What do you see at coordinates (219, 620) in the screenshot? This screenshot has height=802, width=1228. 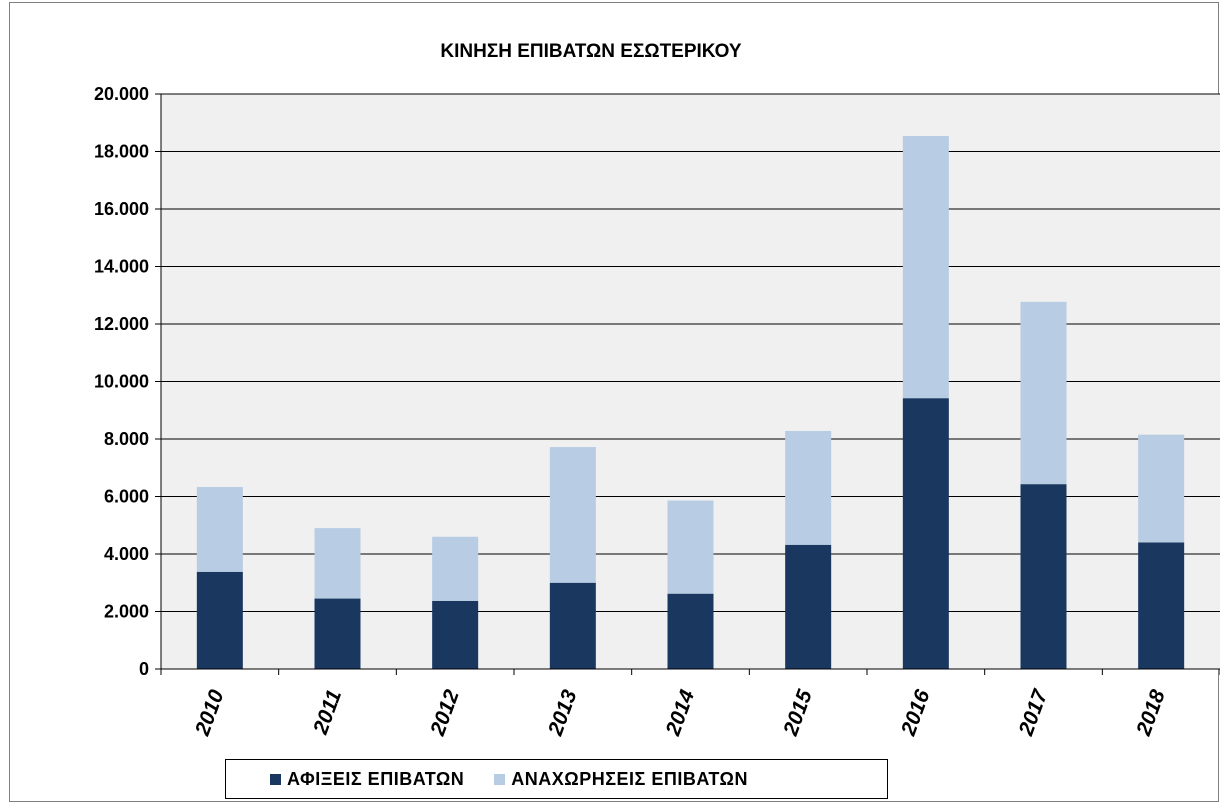 I see `bar-arrivals-2010` at bounding box center [219, 620].